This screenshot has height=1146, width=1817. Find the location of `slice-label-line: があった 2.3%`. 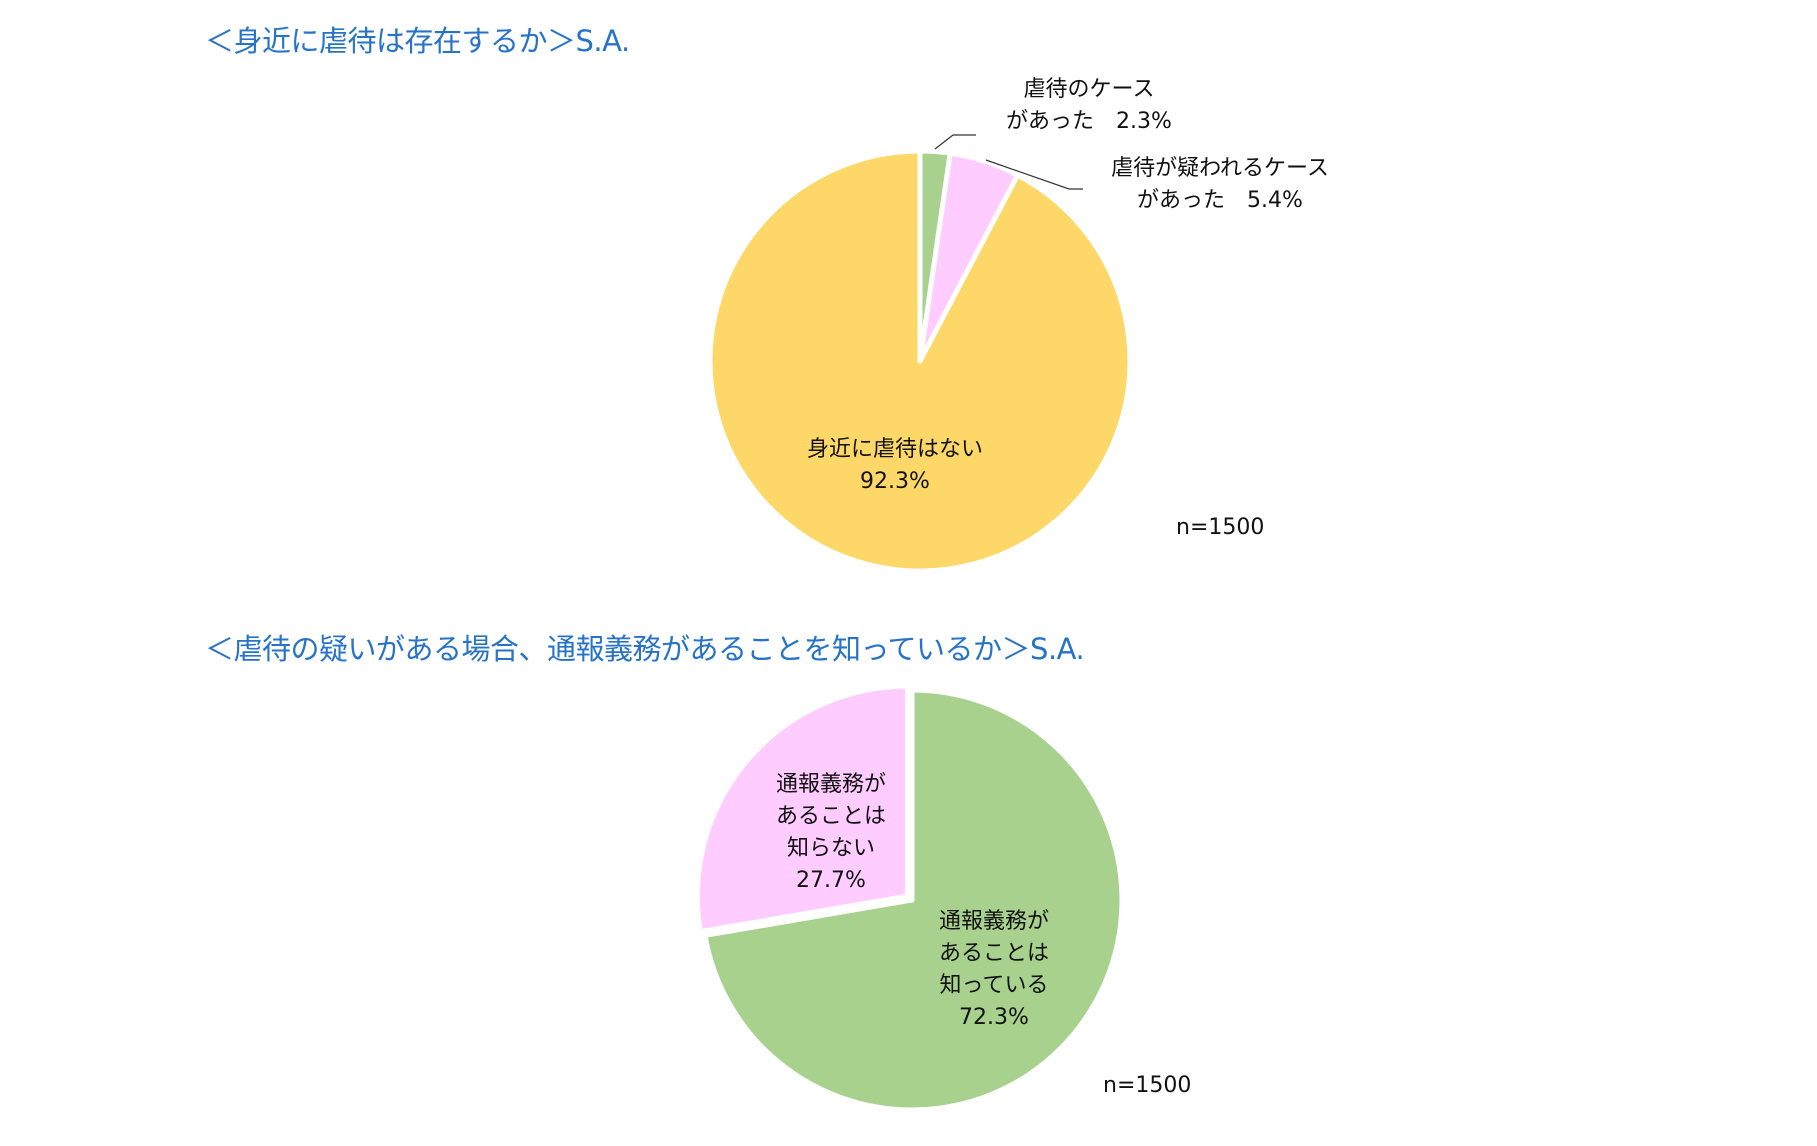

slice-label-line: があった 2.3% is located at coordinates (1089, 121).